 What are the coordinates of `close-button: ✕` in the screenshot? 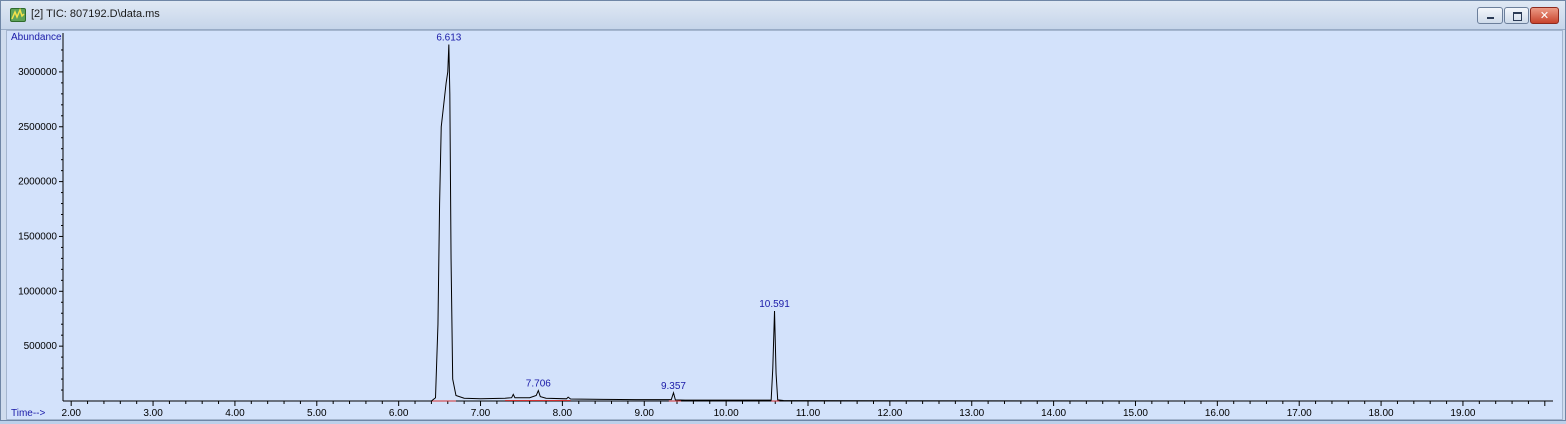 It's located at (1544, 15).